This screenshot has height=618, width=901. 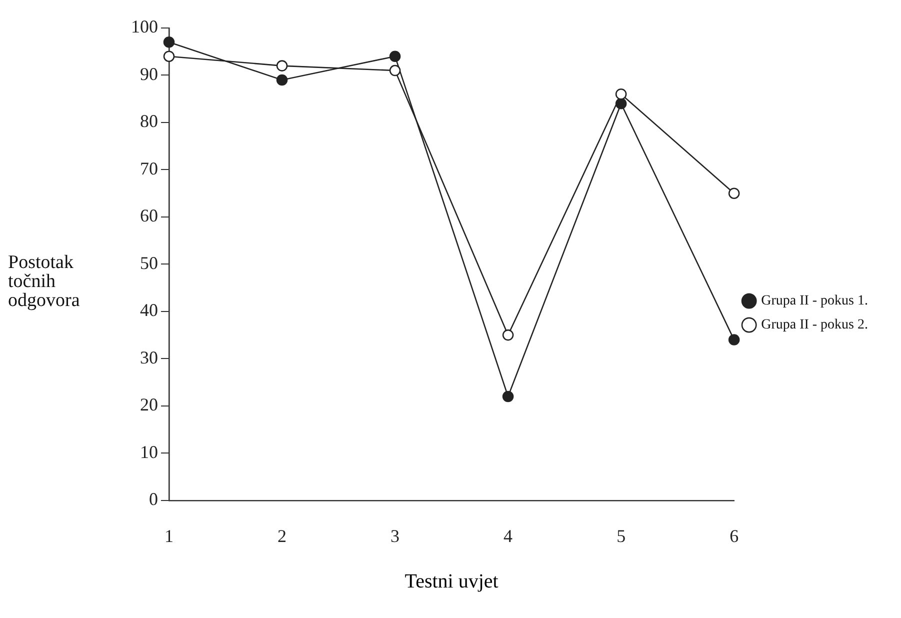 What do you see at coordinates (814, 325) in the screenshot?
I see `legend-label: Grupa II - pokus 2.` at bounding box center [814, 325].